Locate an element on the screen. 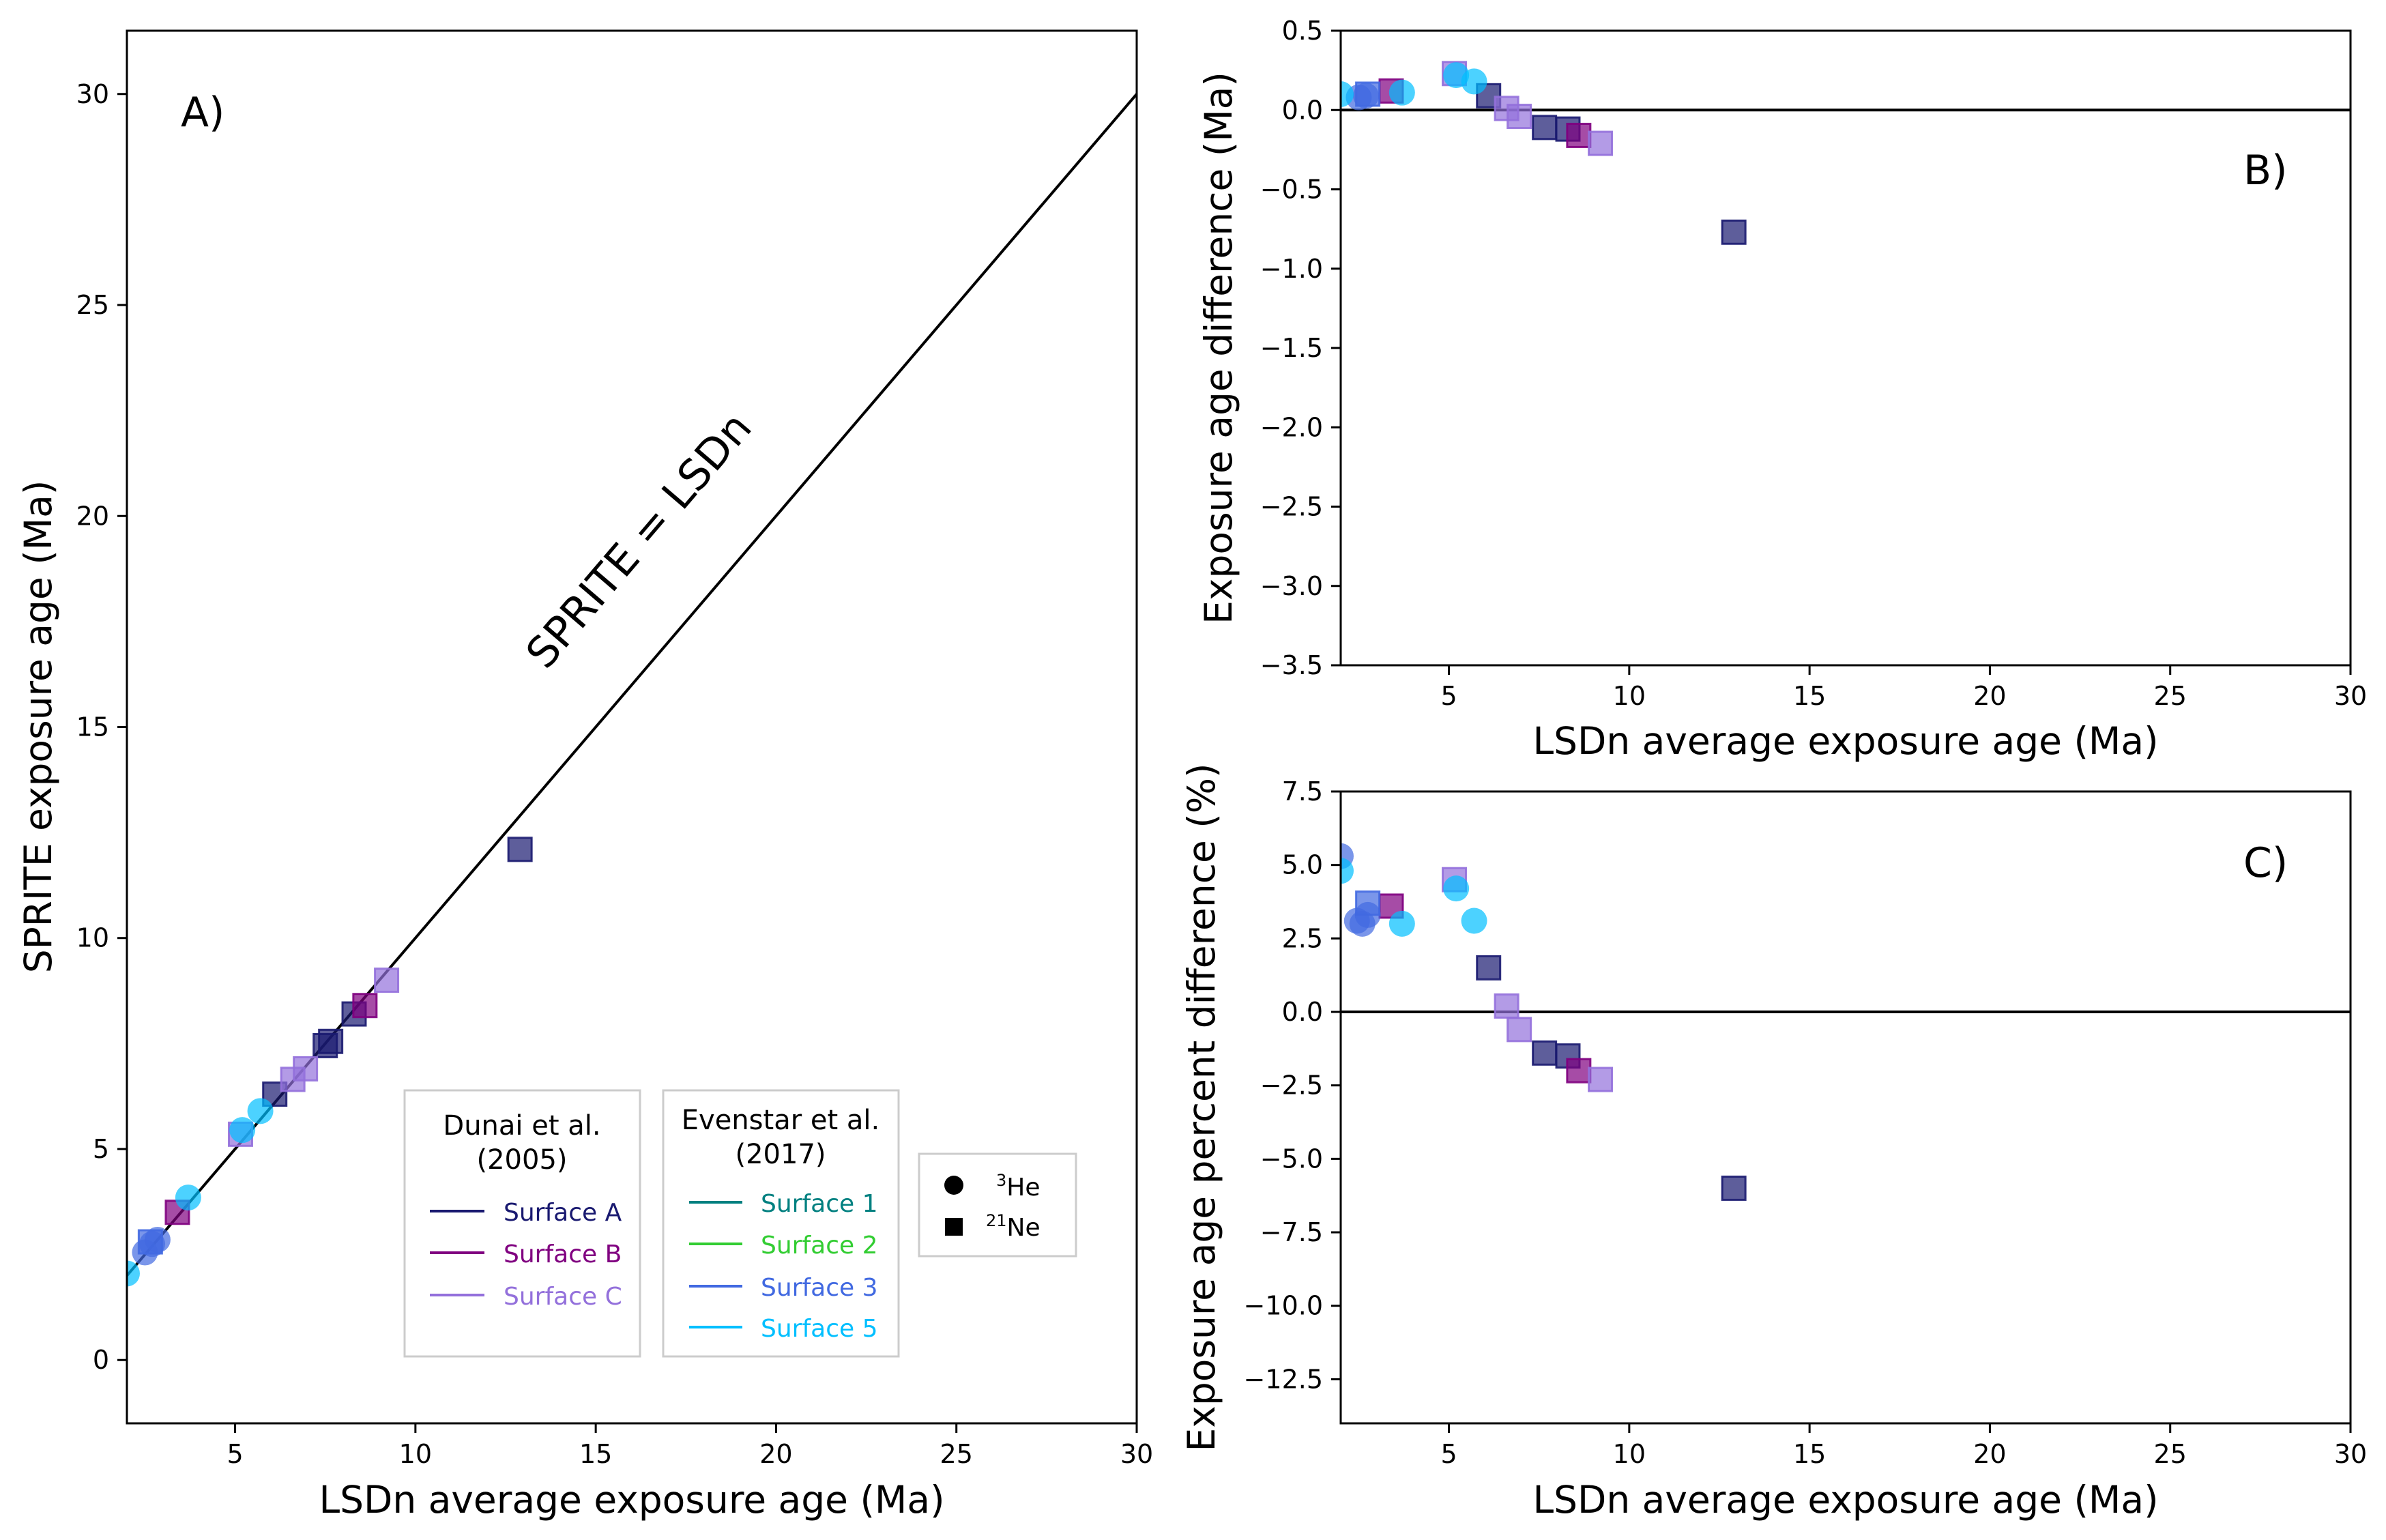 The width and height of the screenshot is (2386, 1540). legend-ne21-elem: Ne is located at coordinates (1024, 1228).